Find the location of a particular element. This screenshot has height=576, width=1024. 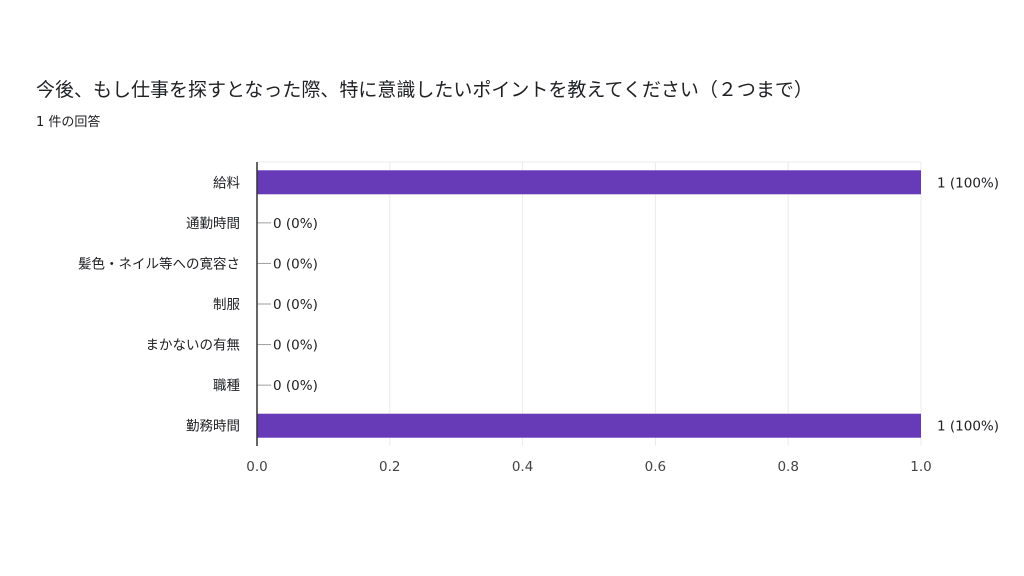

category-label: 制服 is located at coordinates (226, 305).